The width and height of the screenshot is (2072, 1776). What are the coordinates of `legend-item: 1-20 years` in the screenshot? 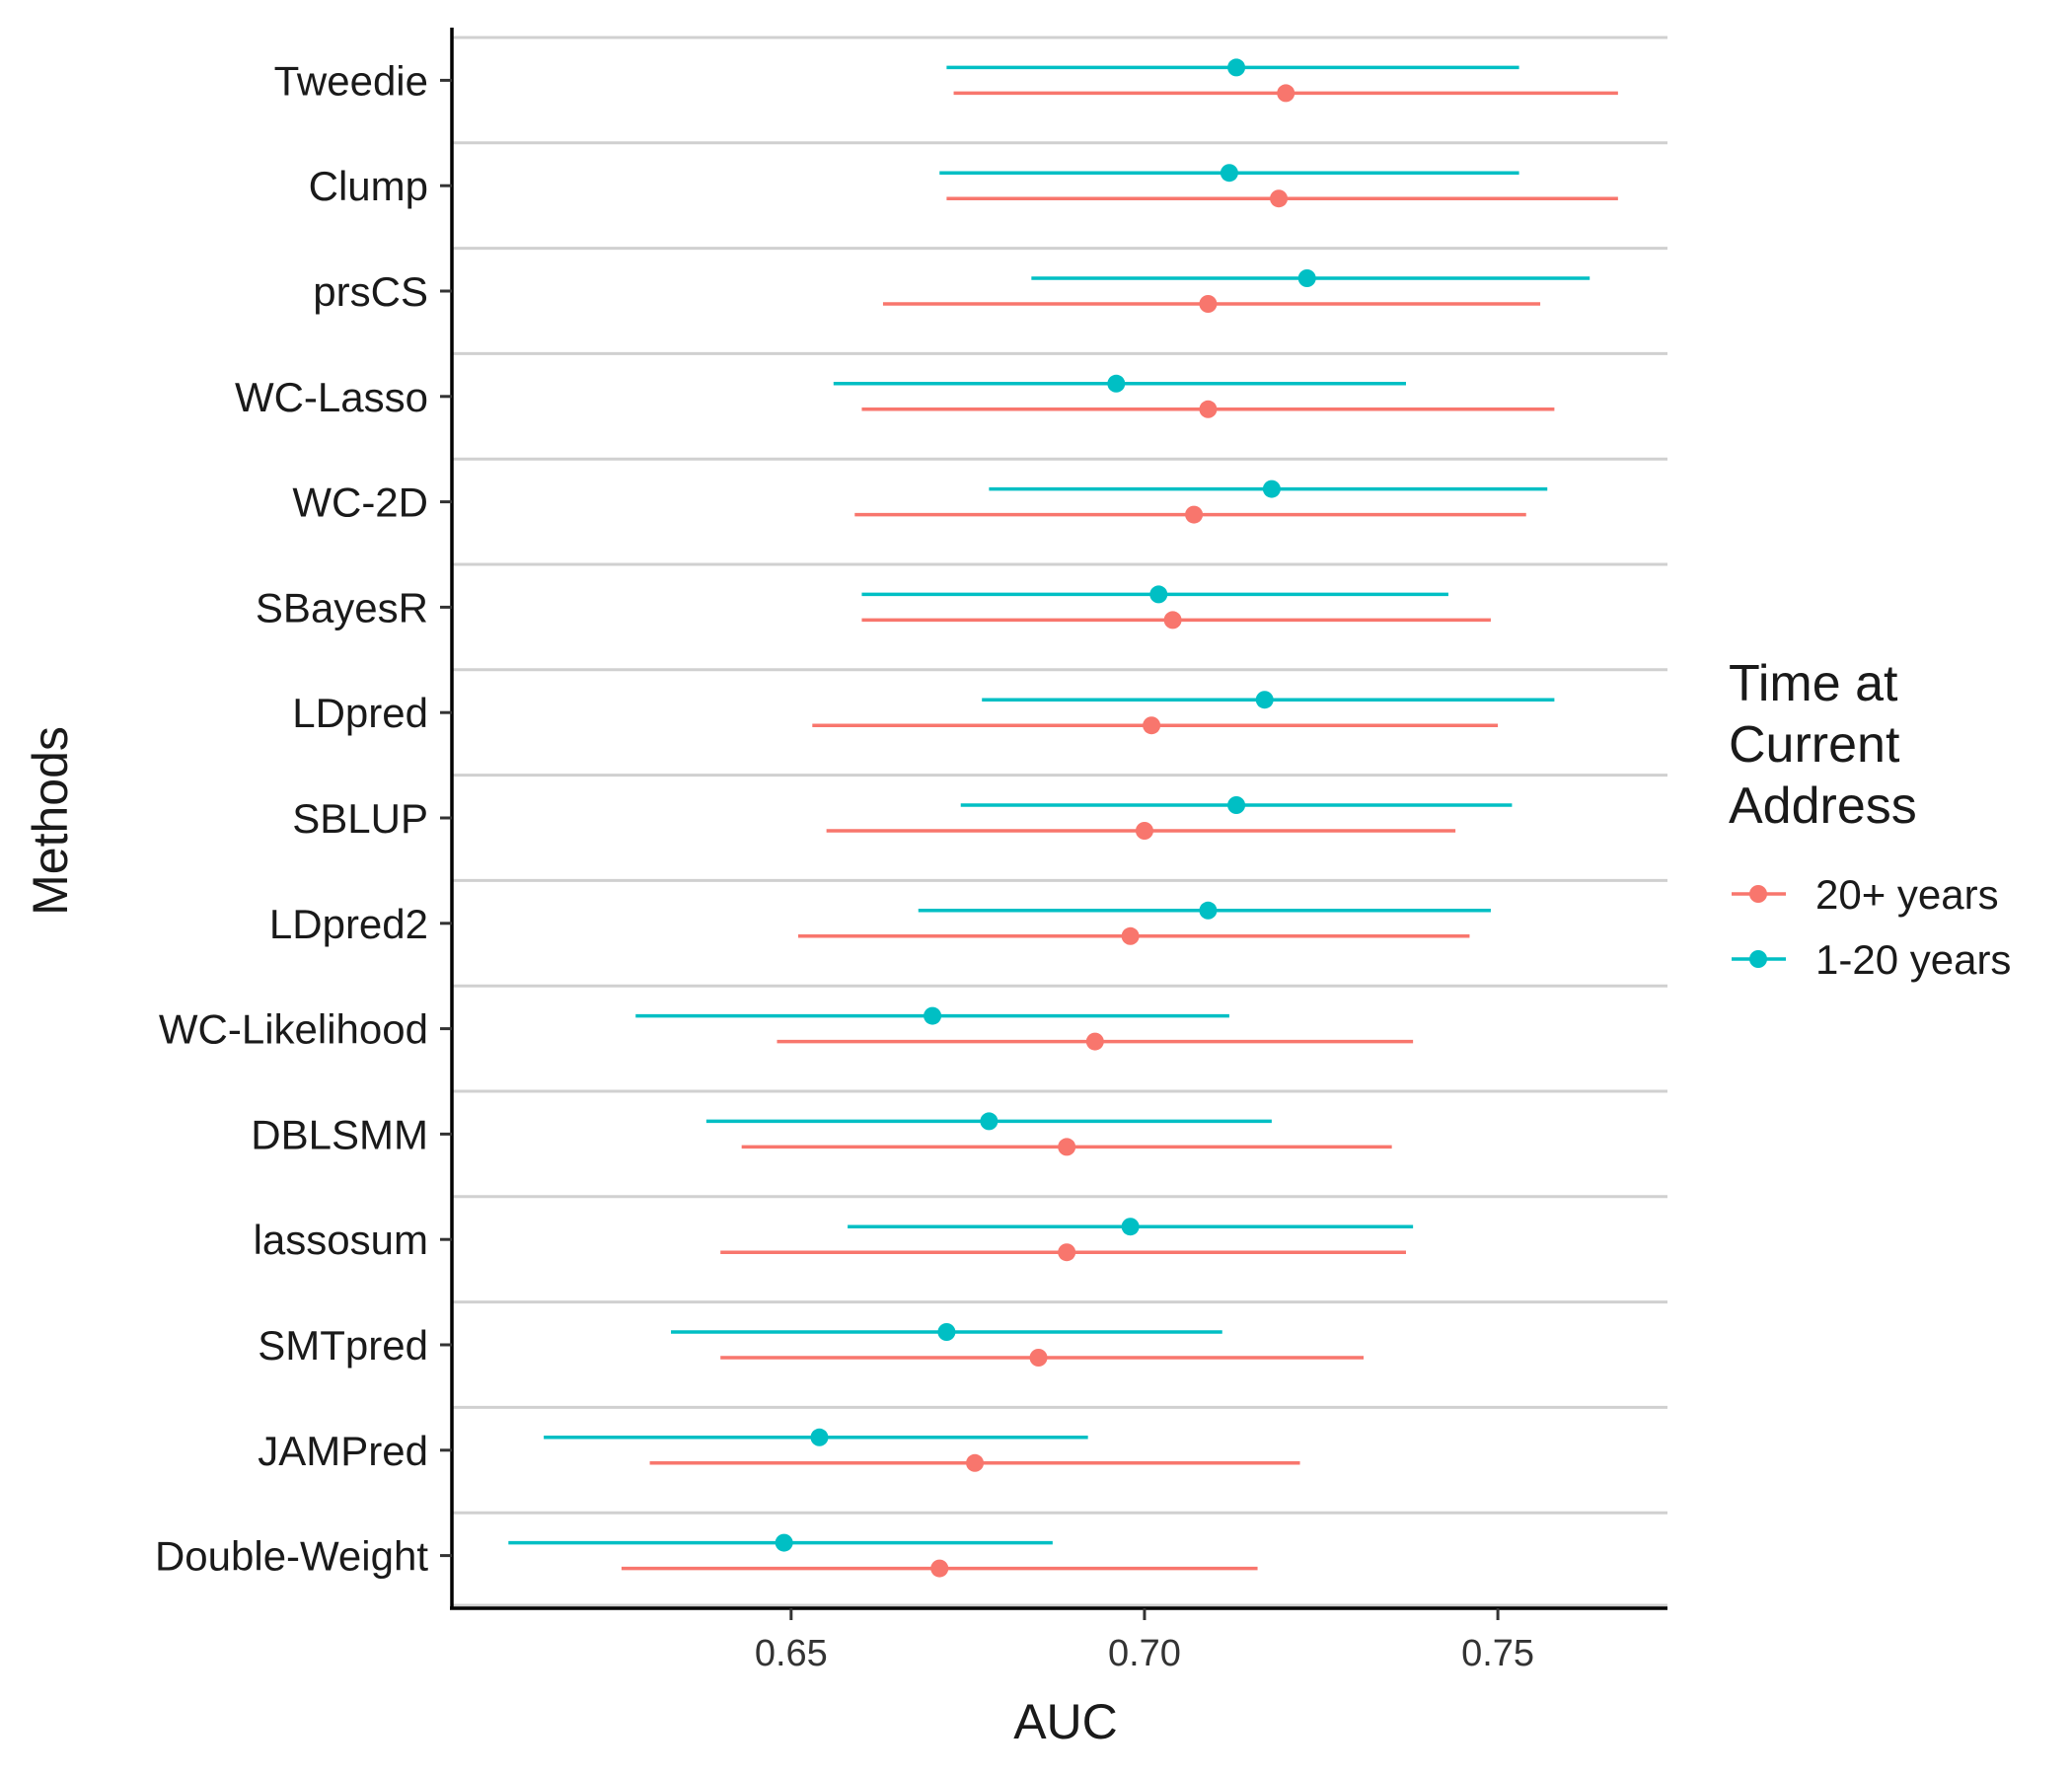 It's located at (1872, 960).